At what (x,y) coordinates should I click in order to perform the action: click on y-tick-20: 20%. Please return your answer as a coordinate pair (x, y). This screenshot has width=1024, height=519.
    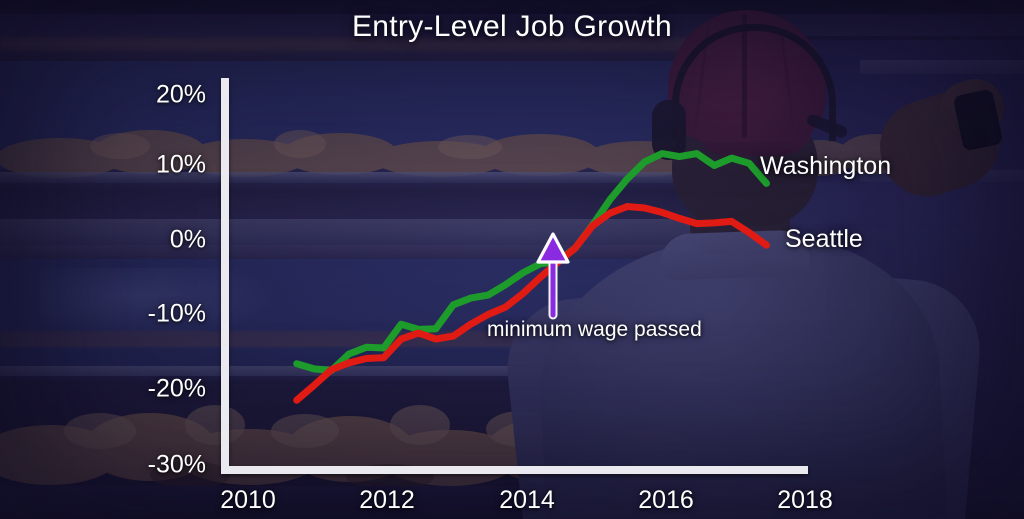
    Looking at the image, I should click on (180, 94).